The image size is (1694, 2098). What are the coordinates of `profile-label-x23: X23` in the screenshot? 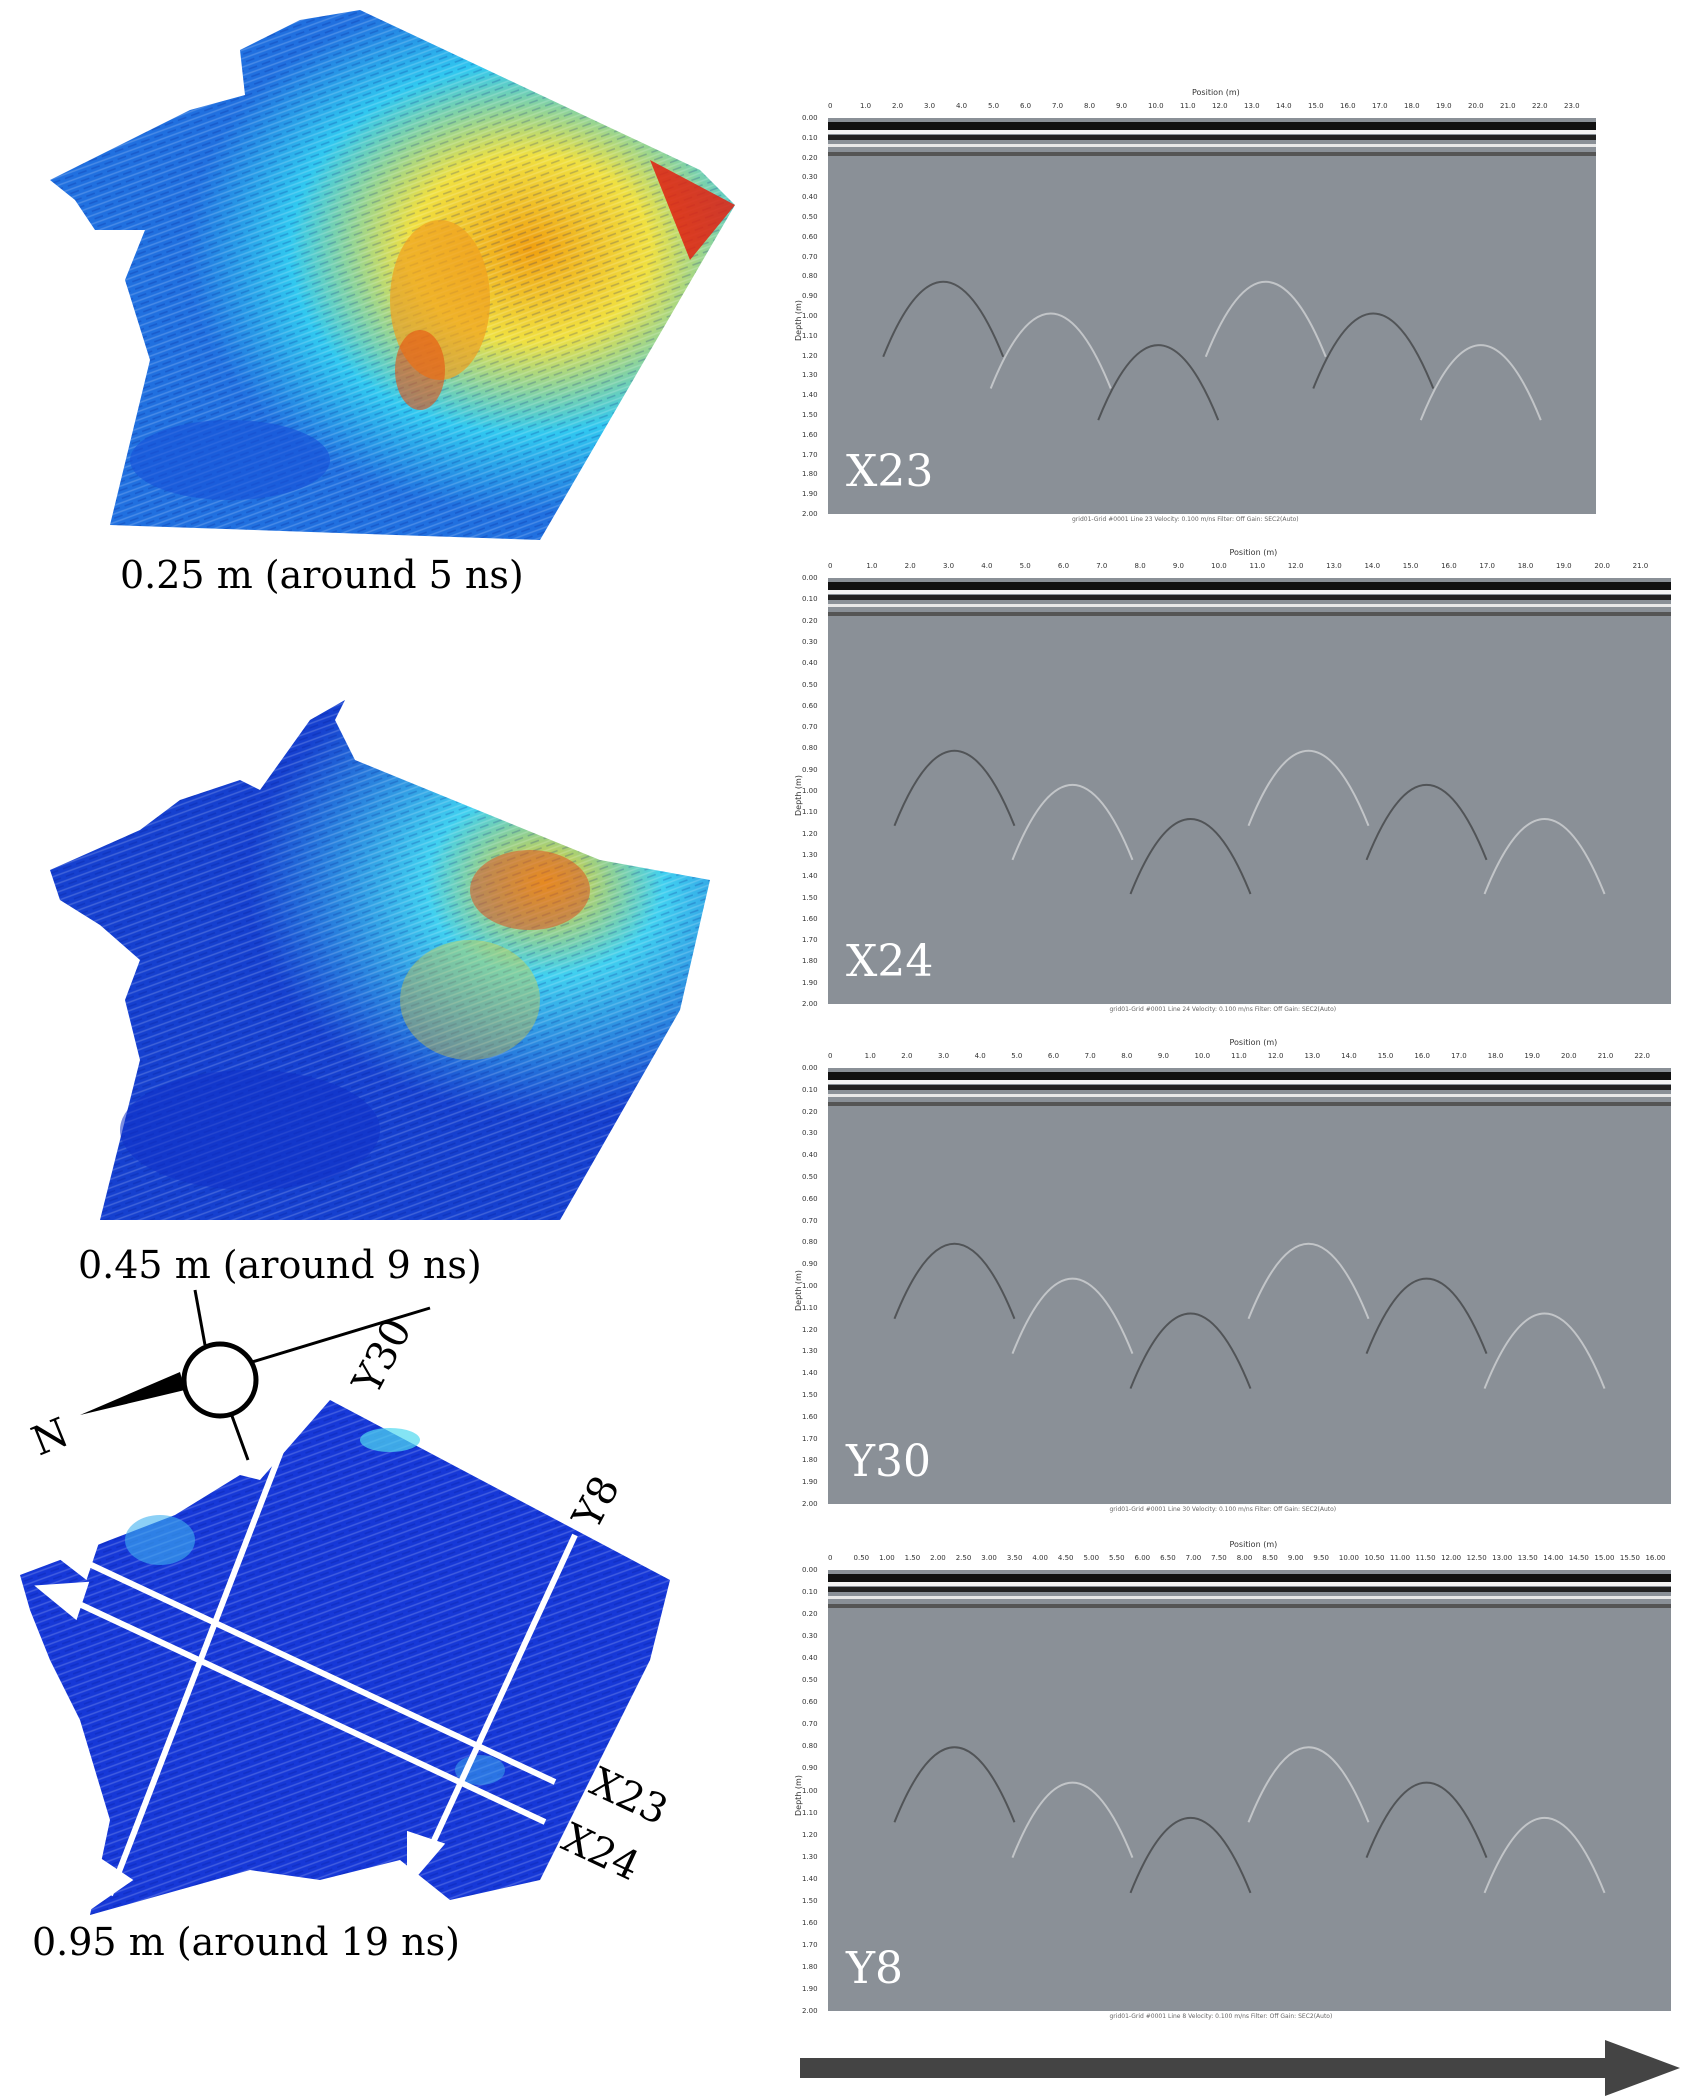 It's located at (628, 1796).